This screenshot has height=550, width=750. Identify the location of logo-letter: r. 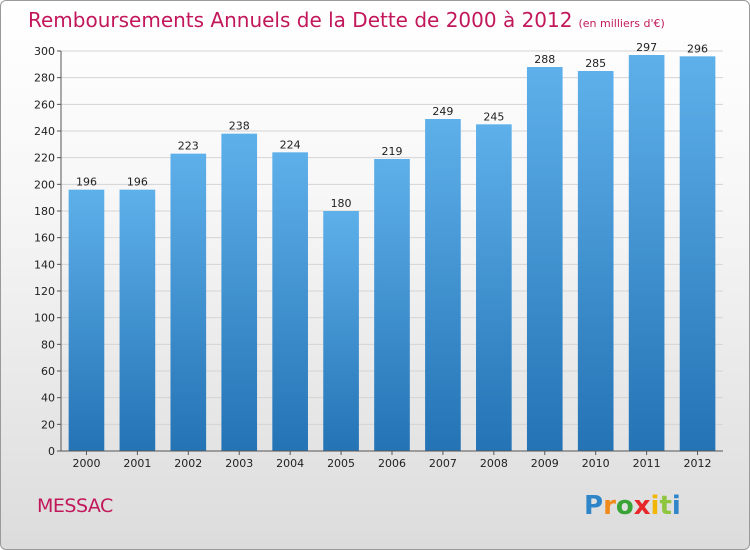
(609, 506).